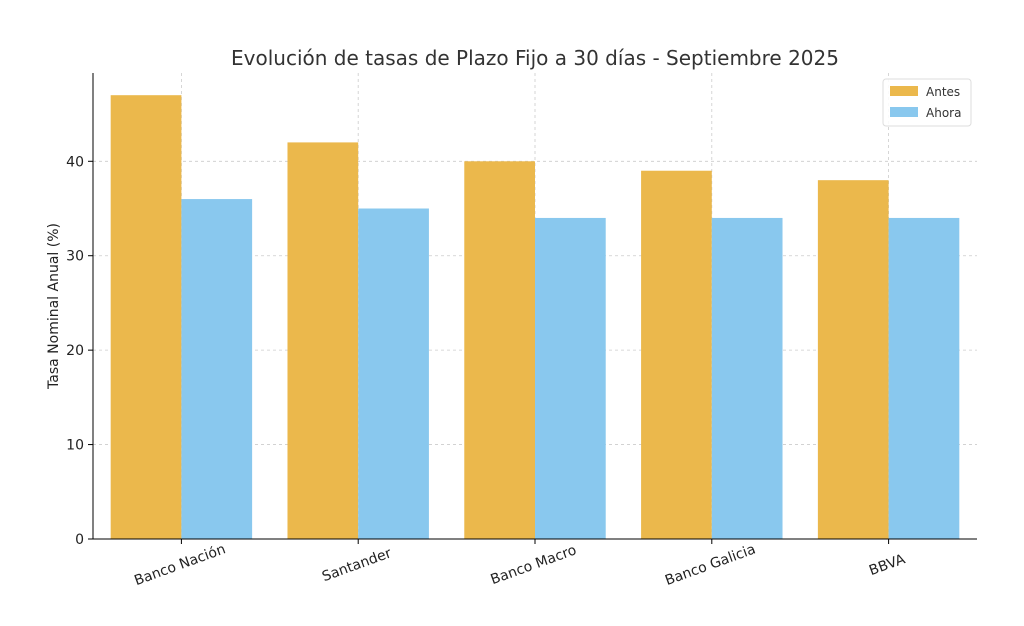 The width and height of the screenshot is (1024, 626). I want to click on y-tick-label: 0, so click(79, 540).